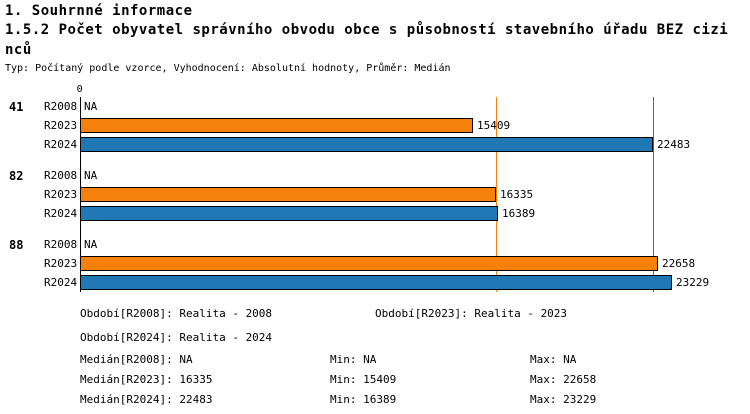 This screenshot has height=414, width=750. I want to click on chart-row: R2024 16389, so click(375, 213).